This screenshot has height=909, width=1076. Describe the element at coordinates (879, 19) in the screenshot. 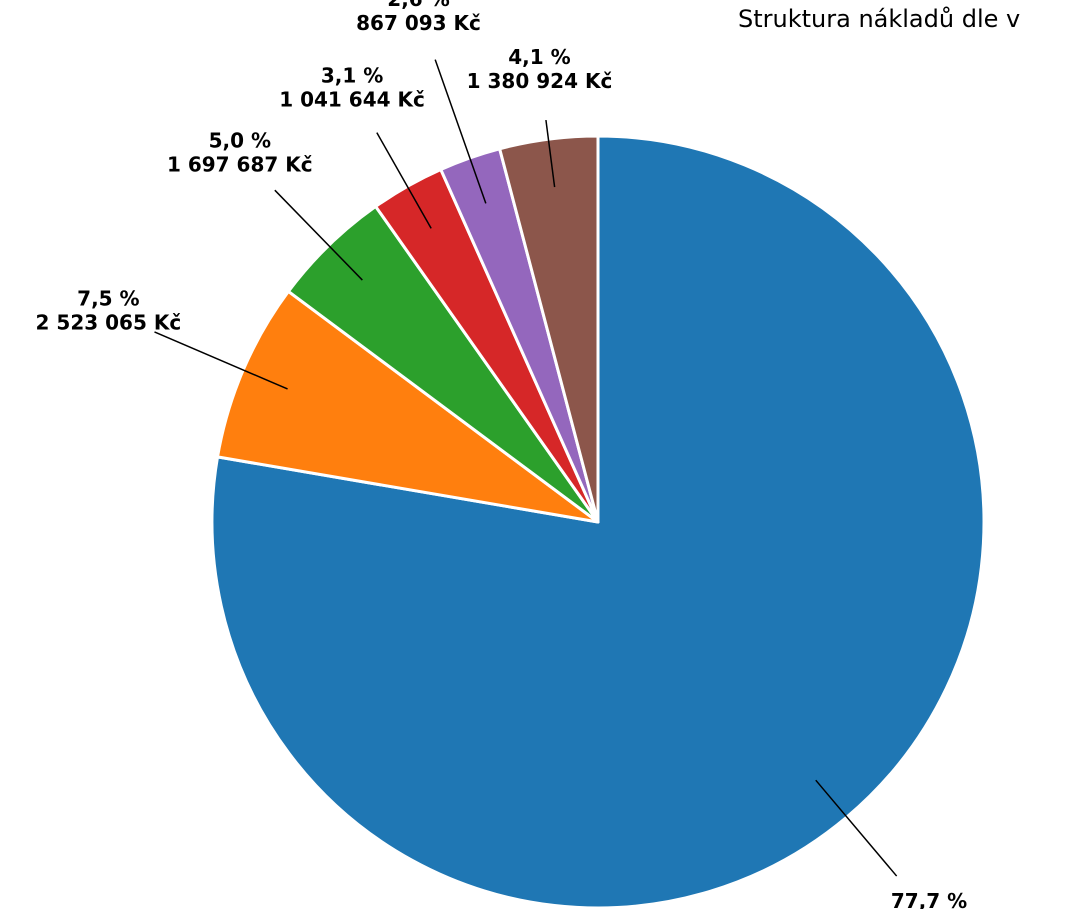

I see `chart-title: Struktura nákladů dle v` at that location.